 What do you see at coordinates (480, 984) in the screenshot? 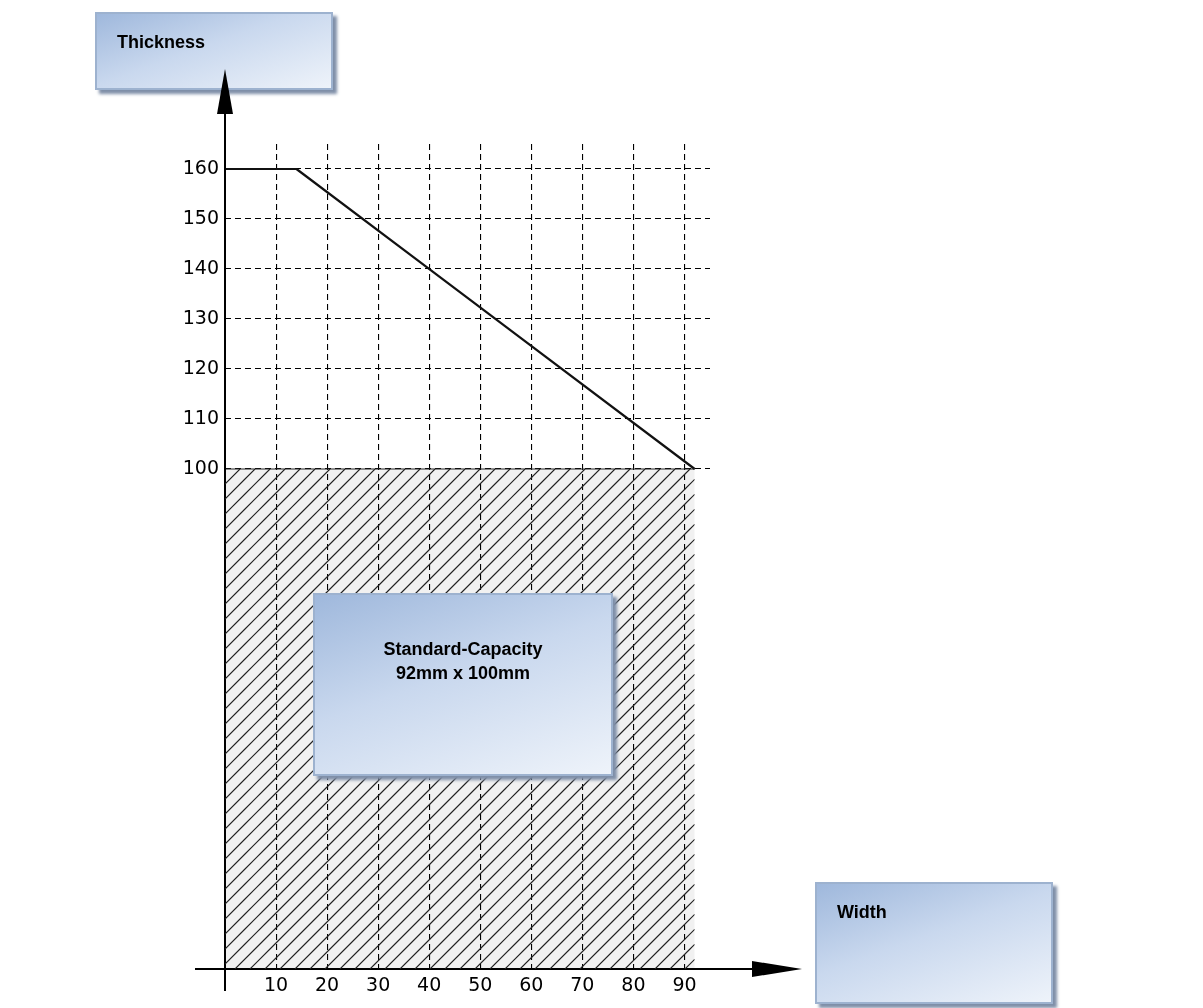
I see `x-tick-label: 50` at bounding box center [480, 984].